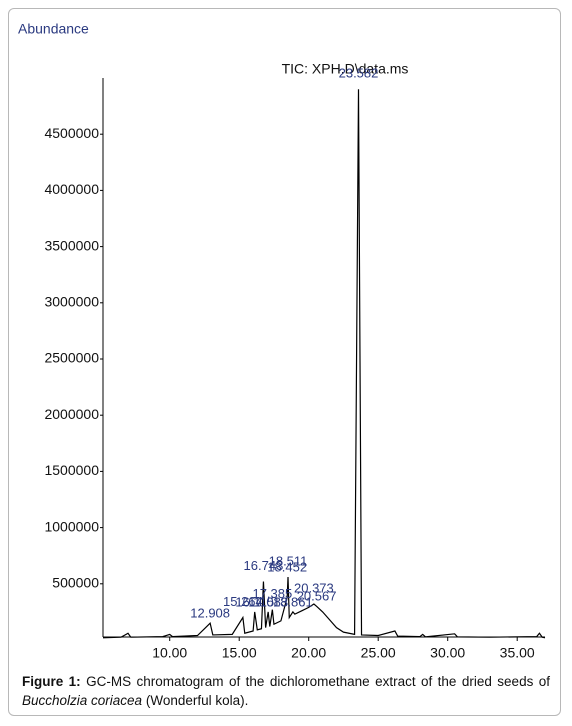  I want to click on peak-label: 20.567, so click(317, 596).